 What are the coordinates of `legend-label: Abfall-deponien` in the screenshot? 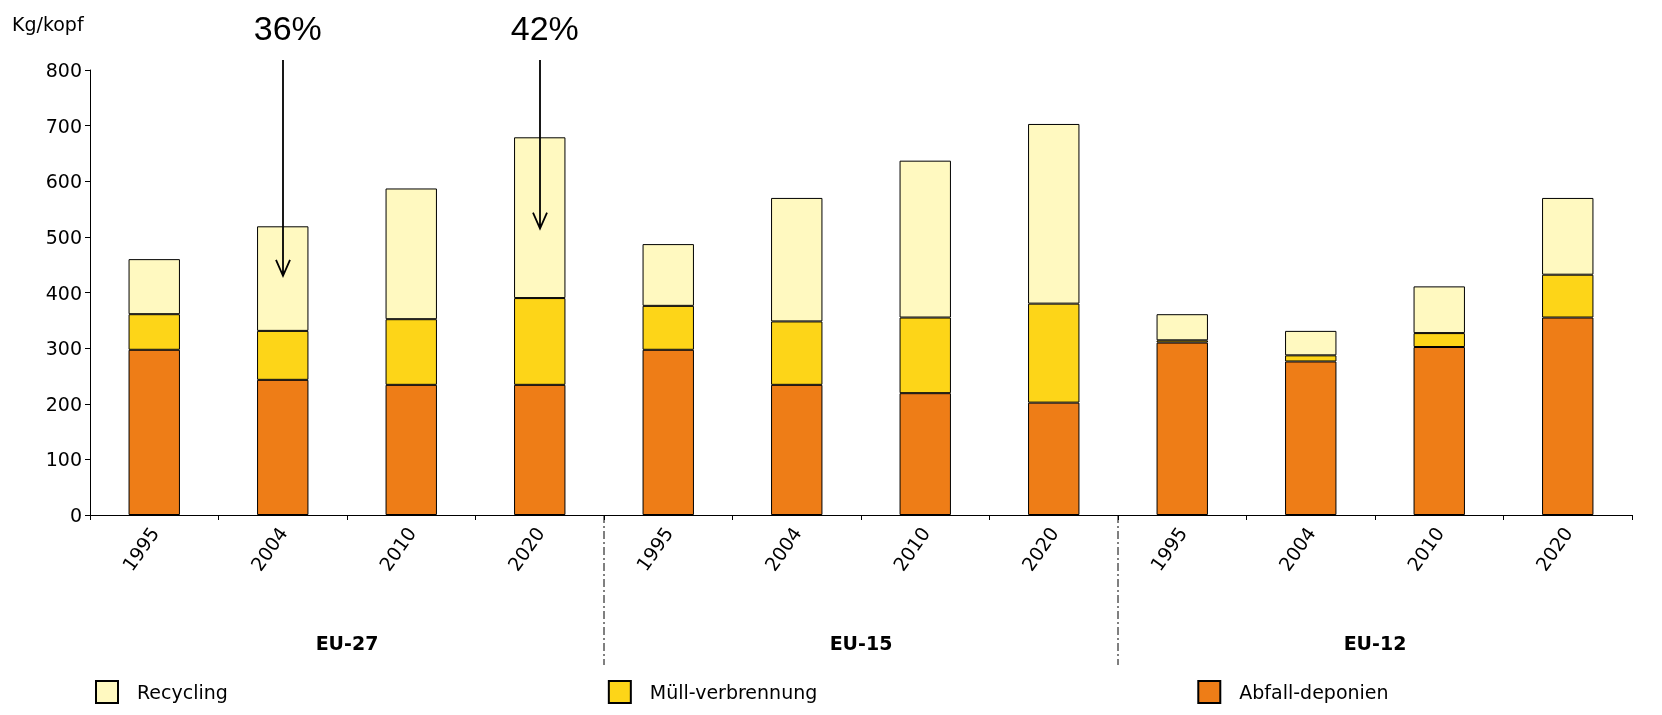 It's located at (1314, 692).